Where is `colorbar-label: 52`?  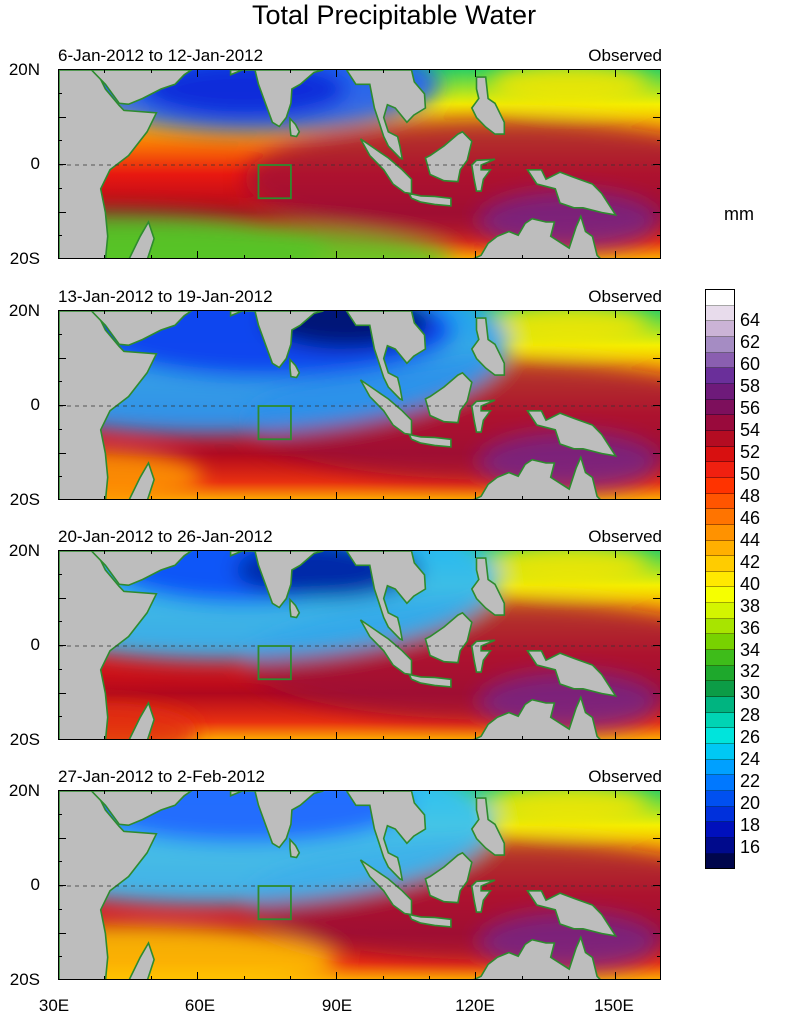
colorbar-label: 52 is located at coordinates (750, 452).